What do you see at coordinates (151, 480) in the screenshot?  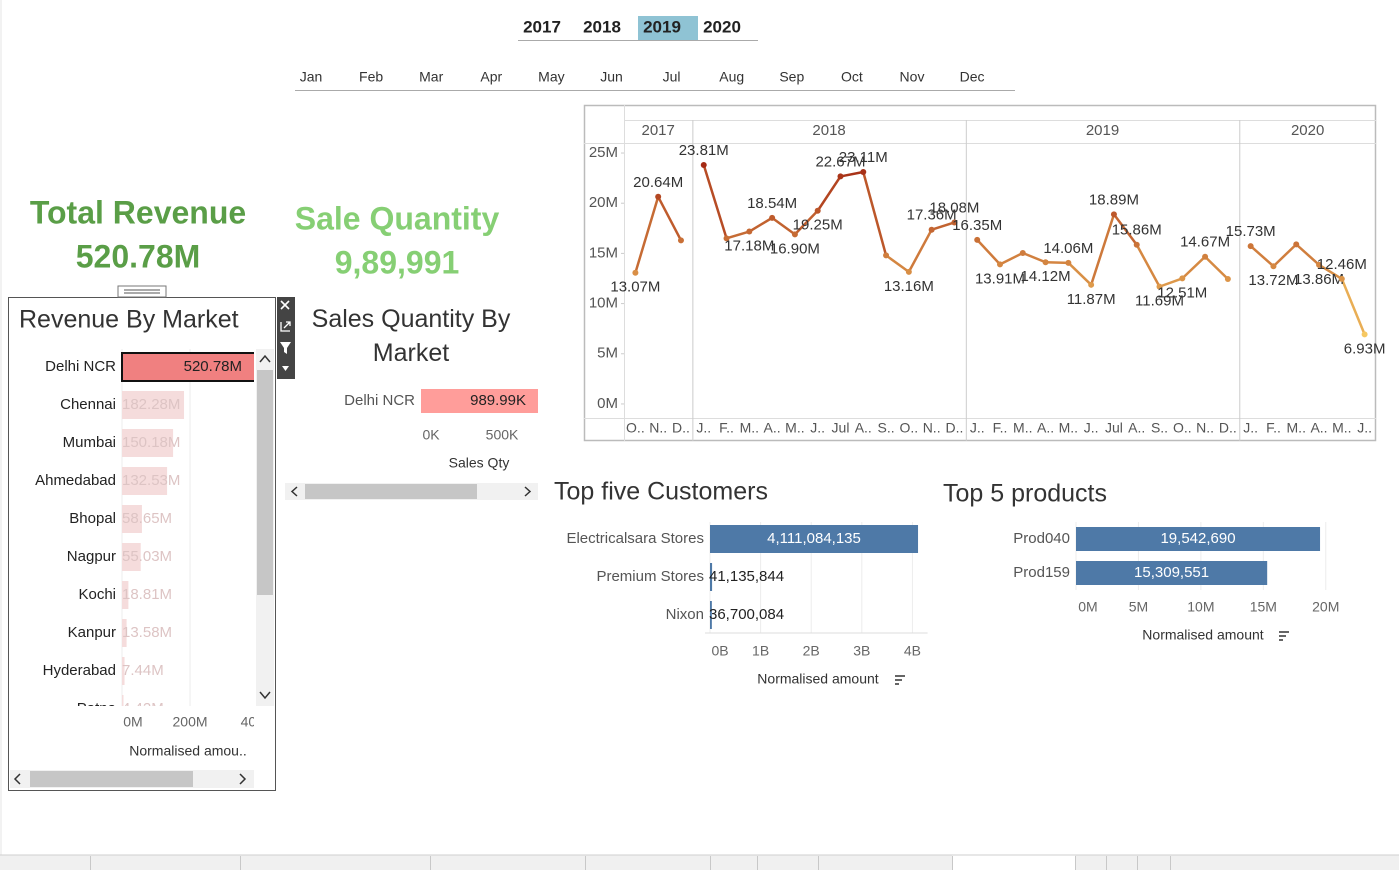 I see `value-label: 132.53M` at bounding box center [151, 480].